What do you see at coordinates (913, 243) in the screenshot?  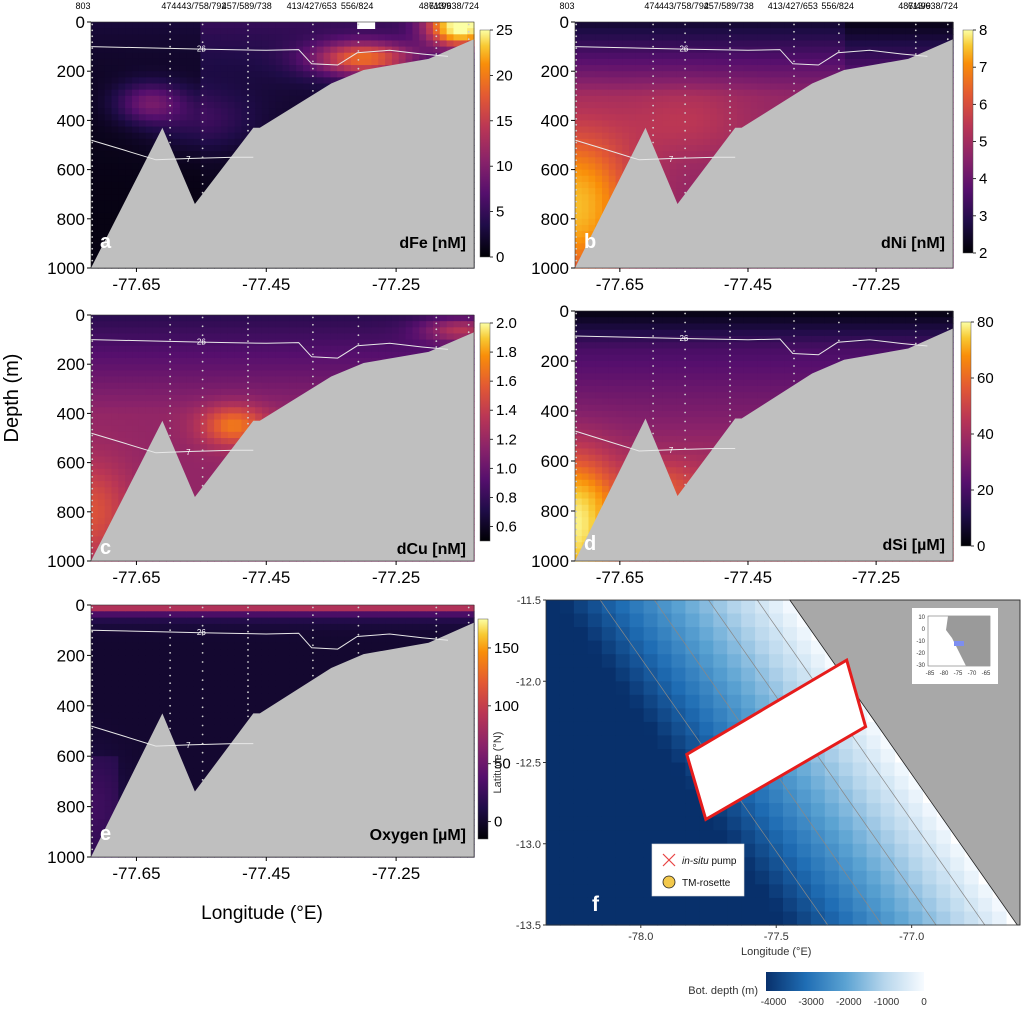 I see `parameter-label: dNi [nM]` at bounding box center [913, 243].